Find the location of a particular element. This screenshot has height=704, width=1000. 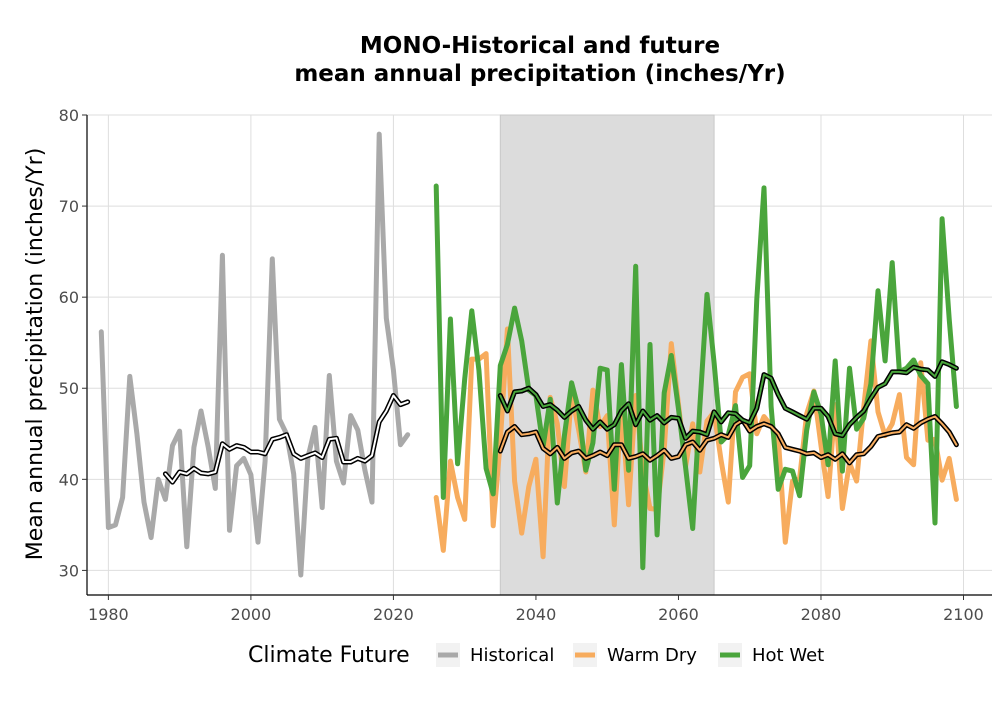

warm-dry-smoothed-line is located at coordinates (728, 439).